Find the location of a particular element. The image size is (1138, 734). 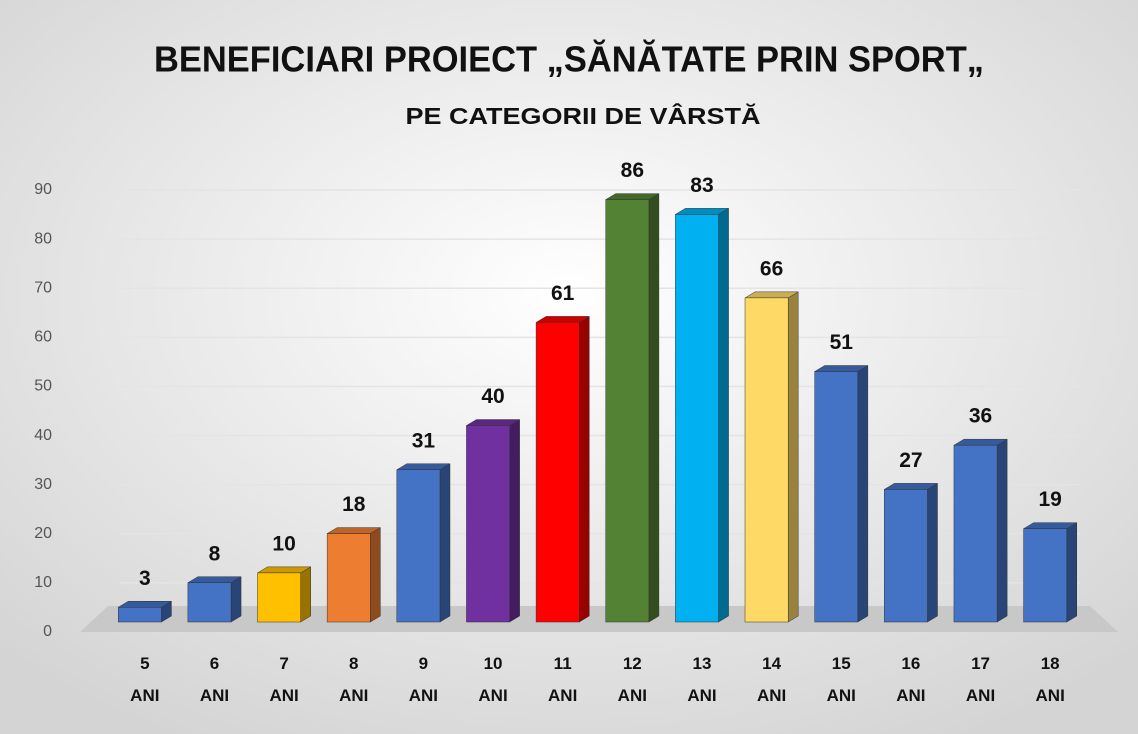

y-tick-label: 50 is located at coordinates (43, 386).